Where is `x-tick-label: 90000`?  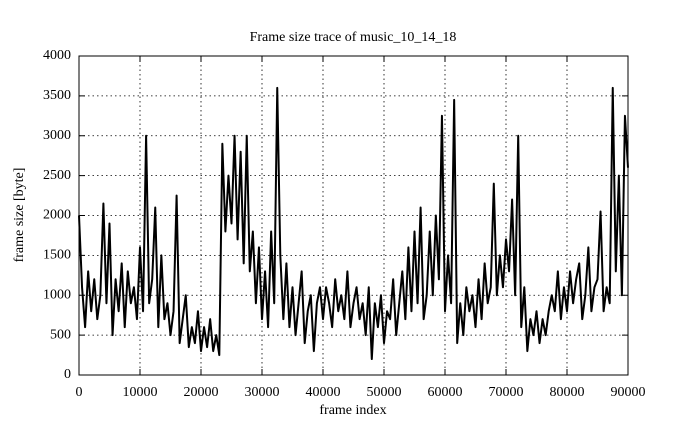
x-tick-label: 90000 is located at coordinates (628, 392).